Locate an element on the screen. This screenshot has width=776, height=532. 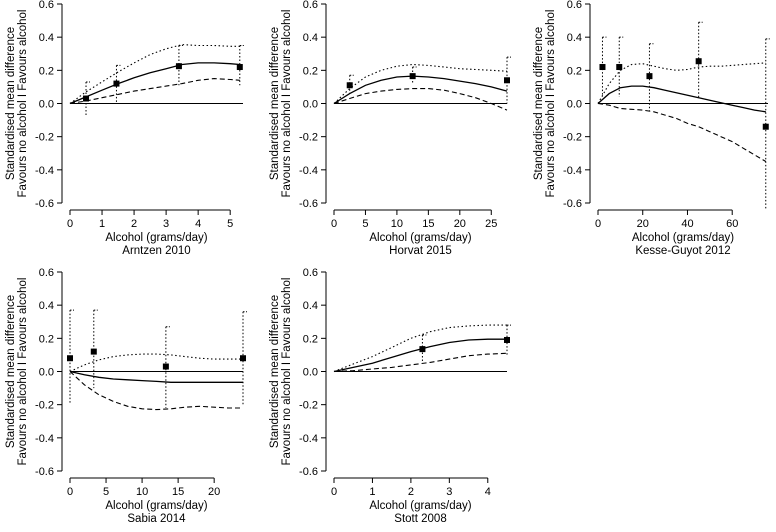
study-title: Stott 2008 is located at coordinates (420, 519).